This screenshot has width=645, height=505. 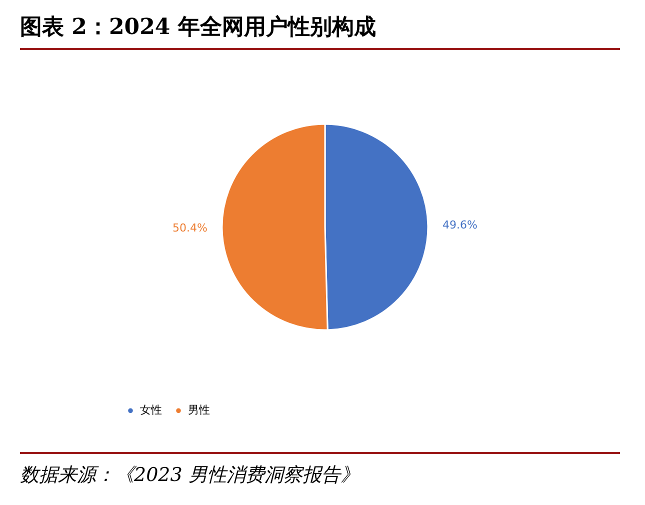 I want to click on source-note: 数据来源：《2023 男性消费洞察报告》, so click(x=320, y=470).